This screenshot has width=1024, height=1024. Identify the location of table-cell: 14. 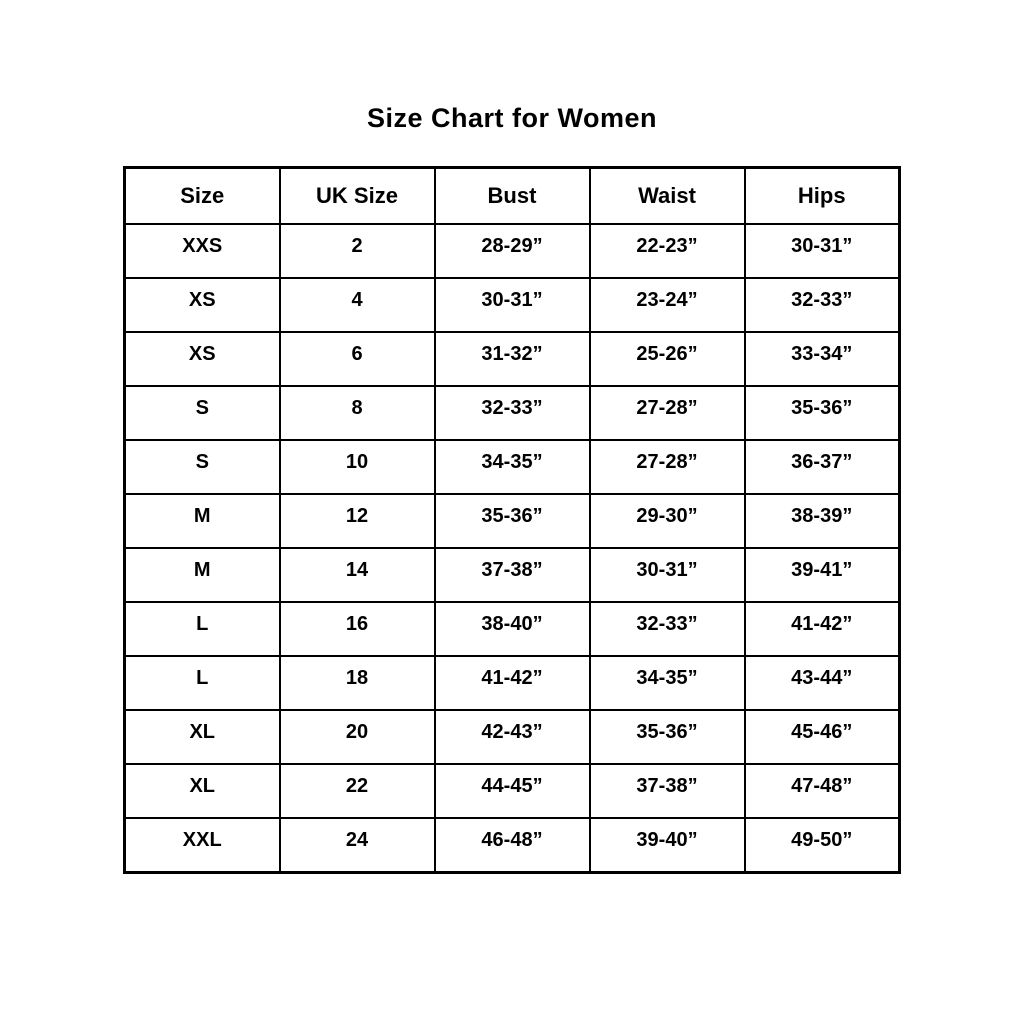
(357, 575).